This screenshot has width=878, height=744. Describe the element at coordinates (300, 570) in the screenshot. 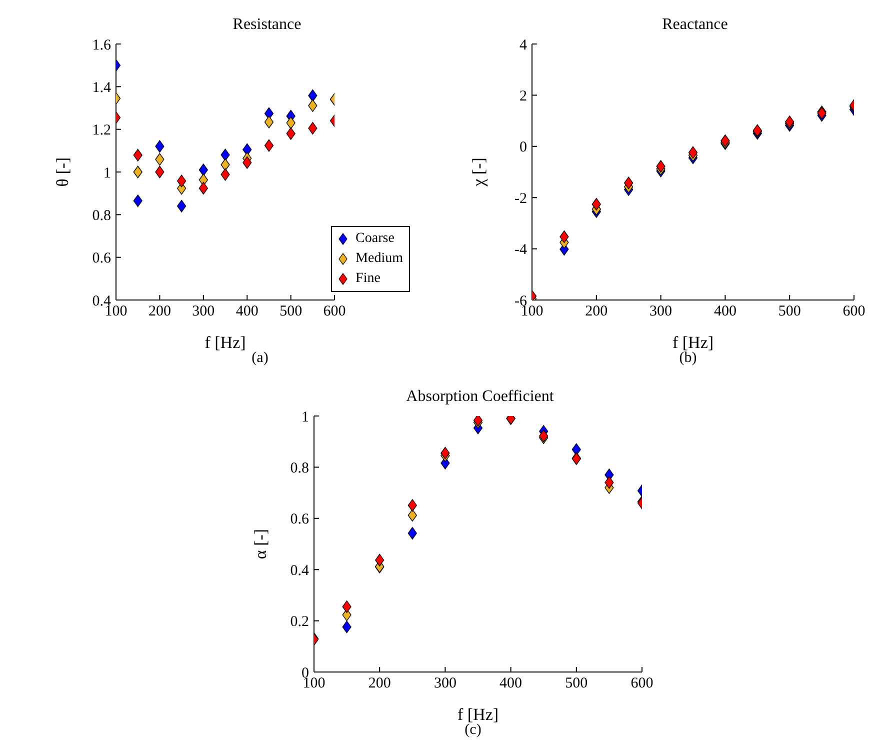

I see `y-tick-label: 0.4` at that location.